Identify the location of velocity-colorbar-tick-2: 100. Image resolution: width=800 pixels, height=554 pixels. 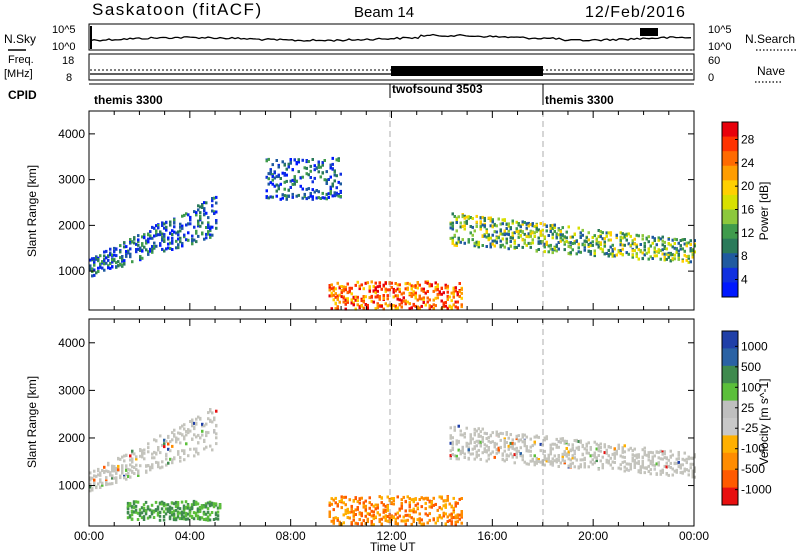
(751, 387).